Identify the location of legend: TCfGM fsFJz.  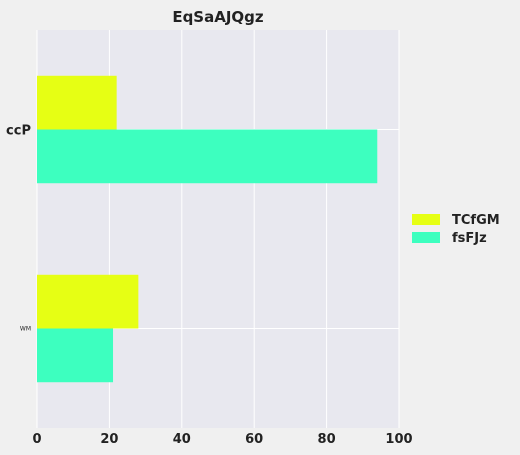
(456, 229).